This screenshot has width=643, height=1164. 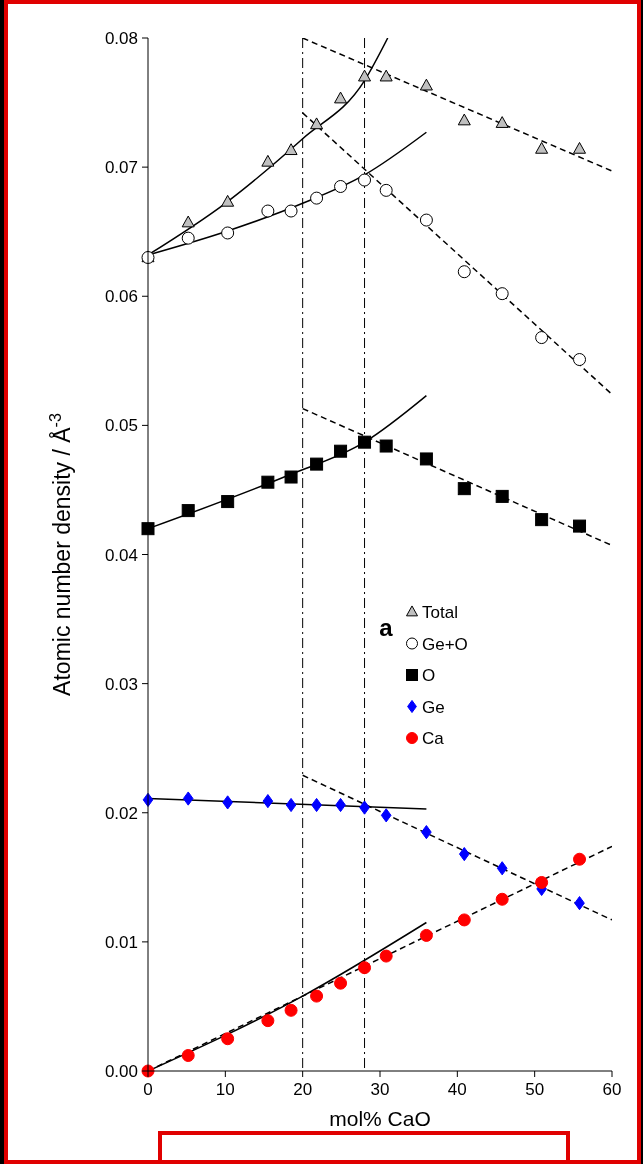 What do you see at coordinates (121, 942) in the screenshot?
I see `y-tick-label: 0.01` at bounding box center [121, 942].